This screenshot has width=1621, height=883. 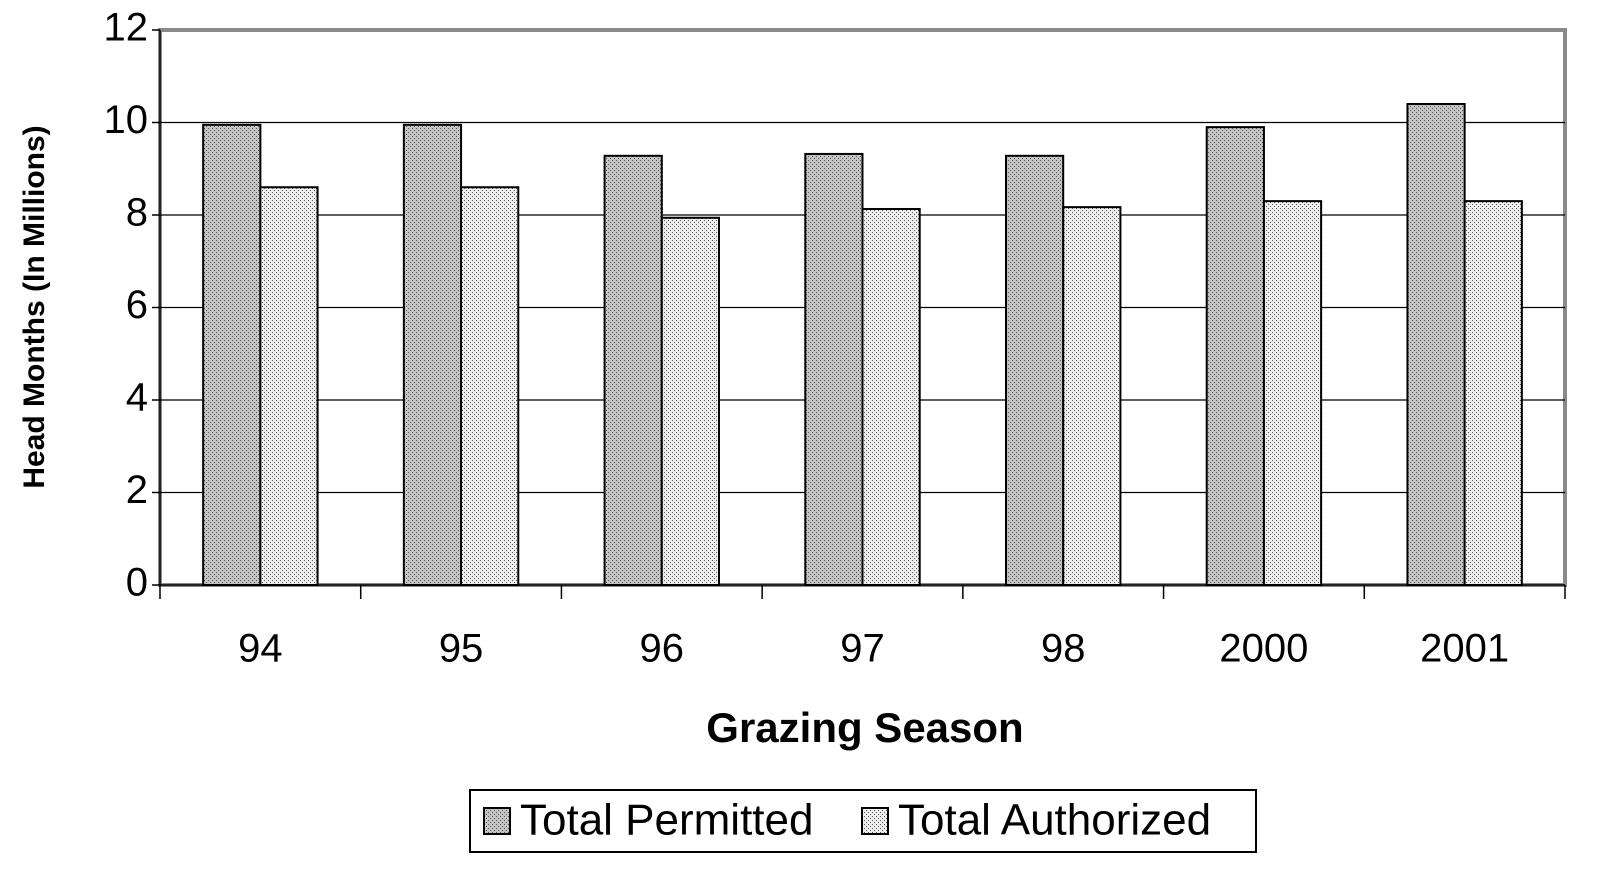 What do you see at coordinates (34, 306) in the screenshot?
I see `y-axis-title: Head Months (In Millions)` at bounding box center [34, 306].